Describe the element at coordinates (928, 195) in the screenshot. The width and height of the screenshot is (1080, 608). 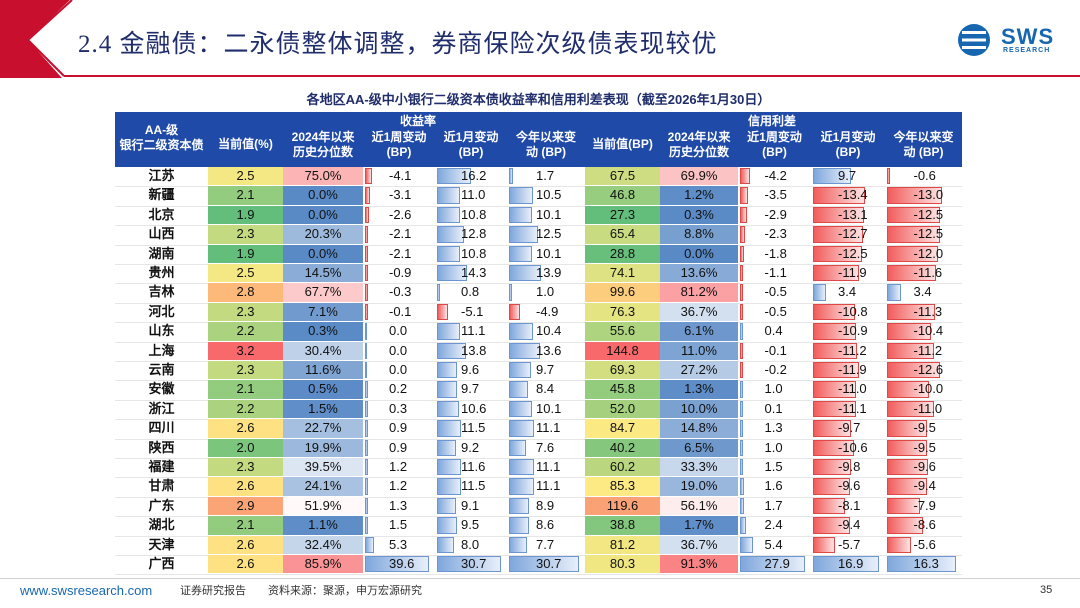
I see `cell-value: -13.0` at that location.